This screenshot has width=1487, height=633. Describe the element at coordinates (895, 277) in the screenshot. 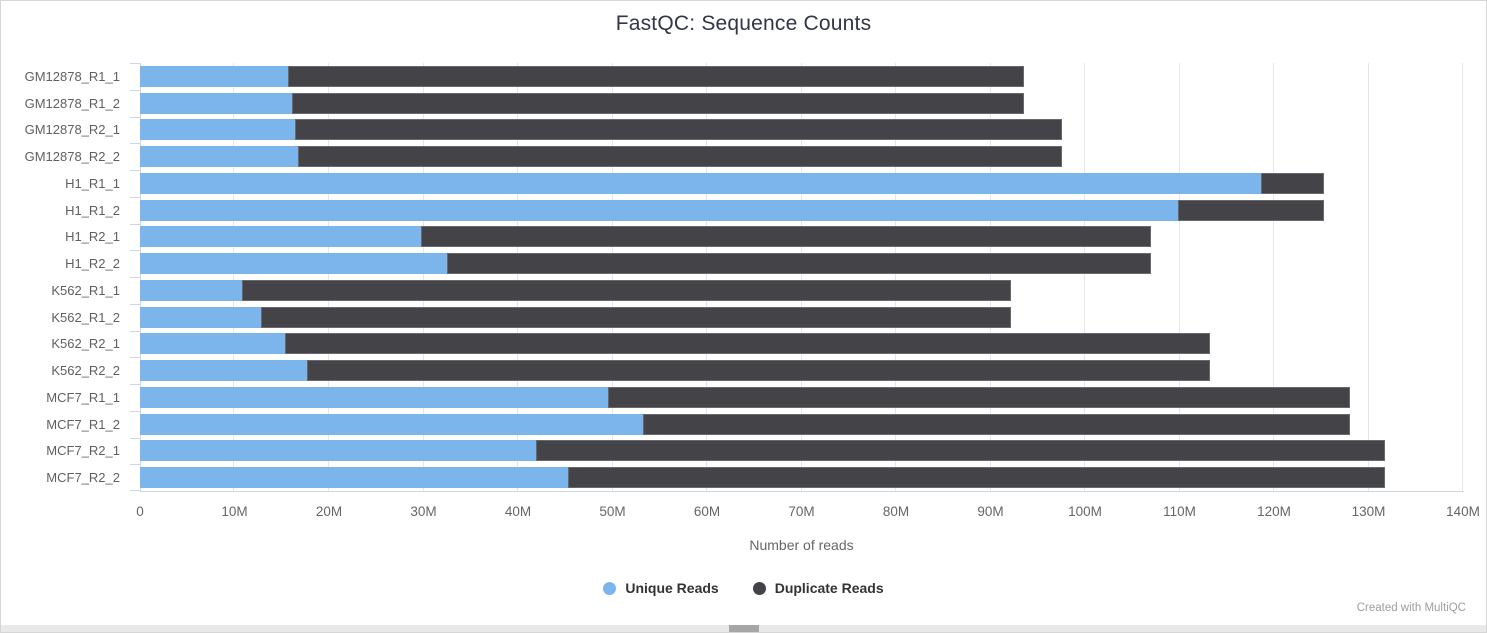

I see `gridline-80M` at that location.